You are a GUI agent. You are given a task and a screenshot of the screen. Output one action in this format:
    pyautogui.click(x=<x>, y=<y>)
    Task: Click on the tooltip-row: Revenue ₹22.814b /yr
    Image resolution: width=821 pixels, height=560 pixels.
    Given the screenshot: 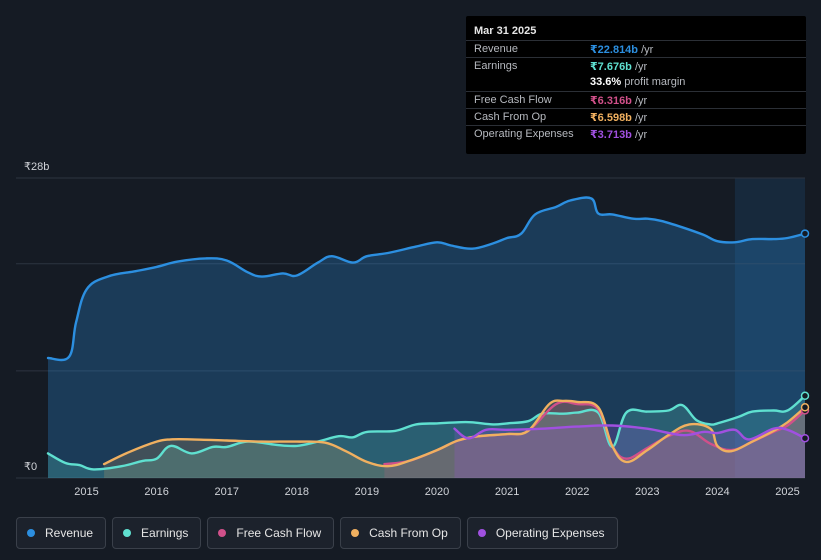 What is the action you would take?
    pyautogui.click(x=636, y=48)
    